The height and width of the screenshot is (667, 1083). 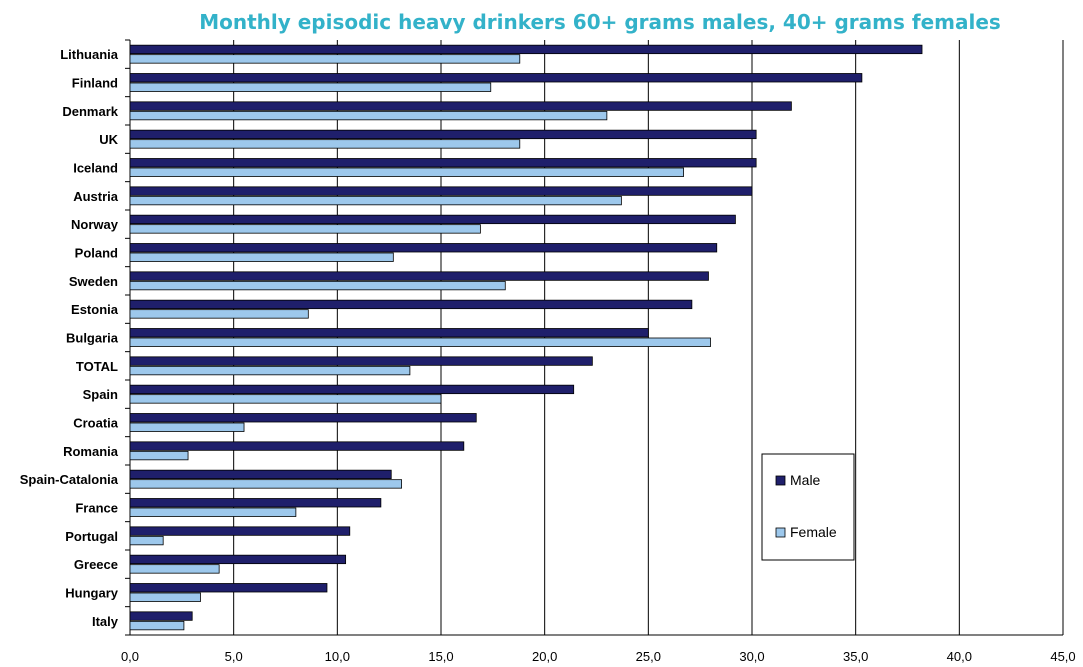 What do you see at coordinates (92, 593) in the screenshot?
I see `category-label: Hungary` at bounding box center [92, 593].